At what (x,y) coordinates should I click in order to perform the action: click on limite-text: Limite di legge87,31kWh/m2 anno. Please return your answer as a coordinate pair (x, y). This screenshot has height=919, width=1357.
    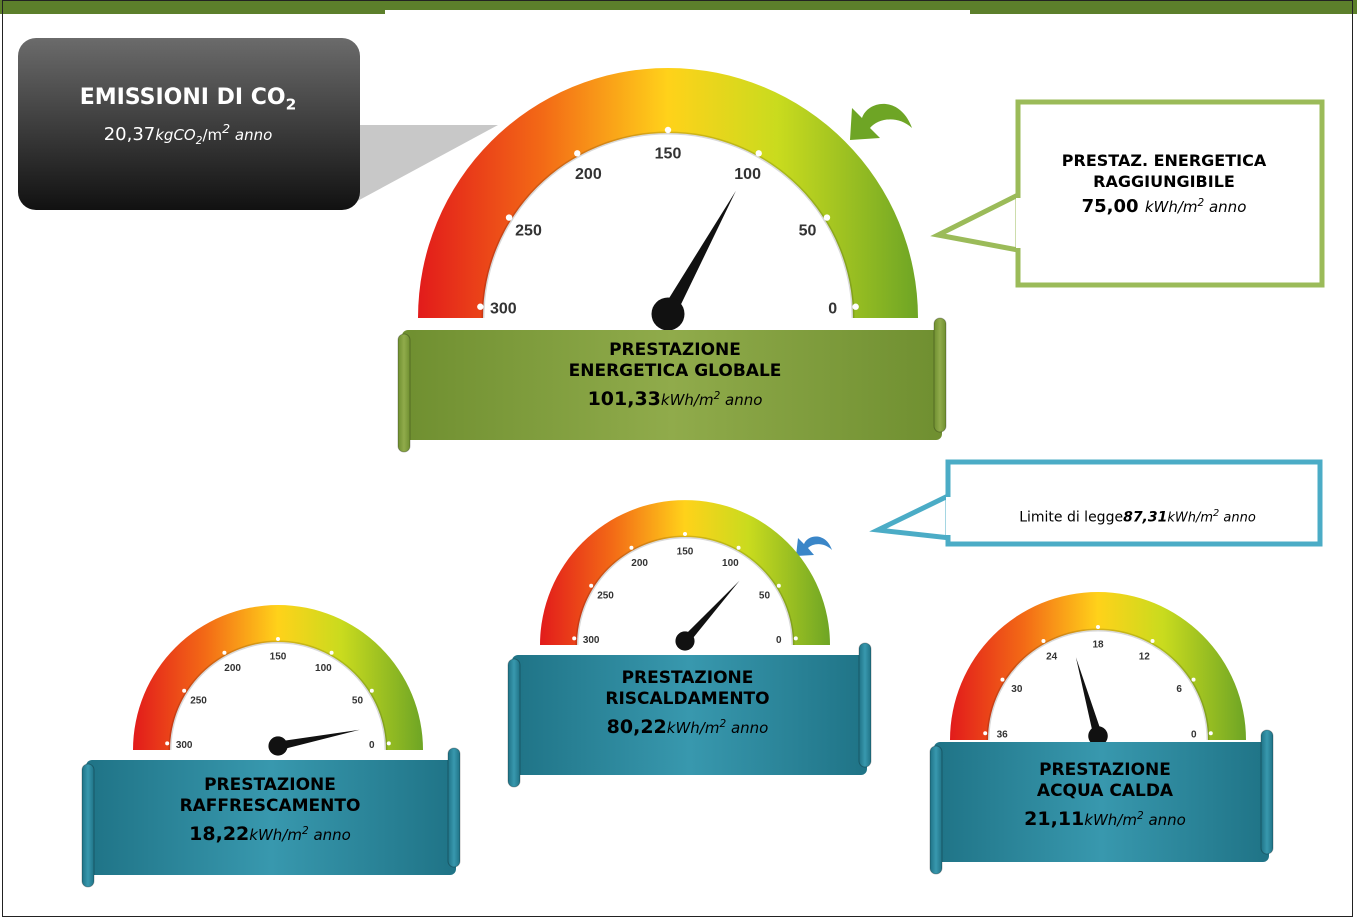
    Looking at the image, I should click on (1137, 517).